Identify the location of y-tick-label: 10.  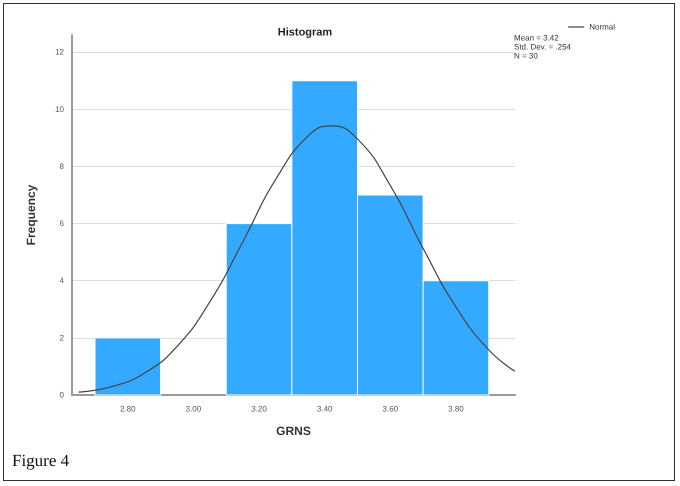
(60, 109).